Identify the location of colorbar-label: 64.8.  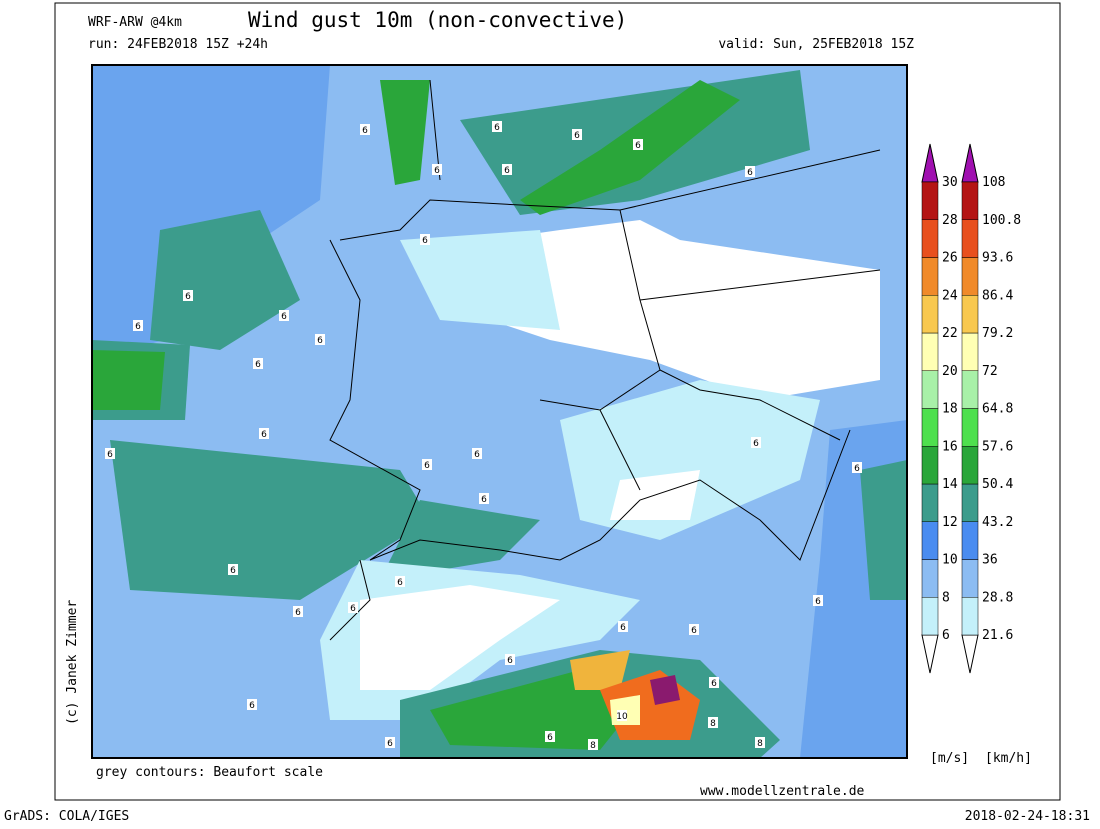
(997, 409).